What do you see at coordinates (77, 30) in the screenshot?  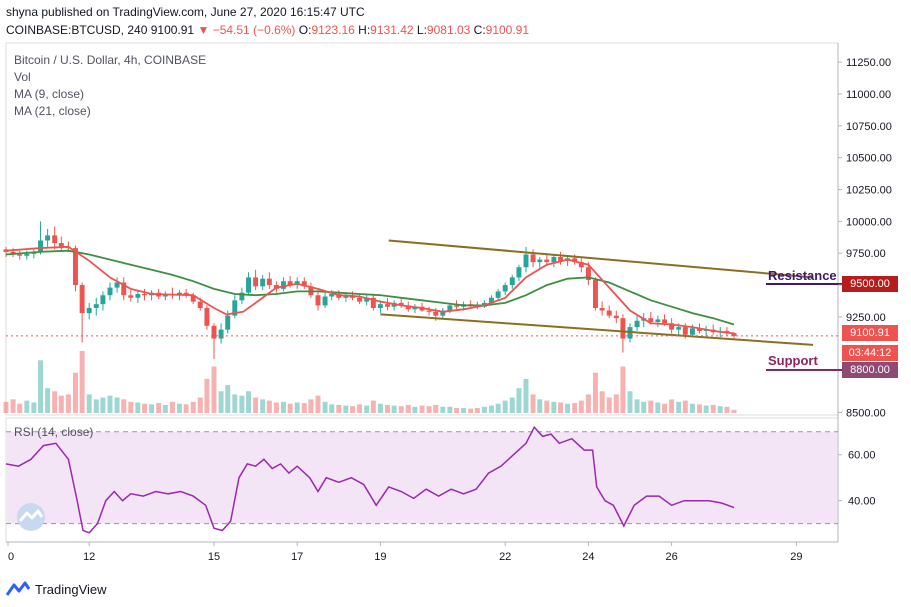 I see `symbol-label: COINBASE:BTCUSD, 240` at bounding box center [77, 30].